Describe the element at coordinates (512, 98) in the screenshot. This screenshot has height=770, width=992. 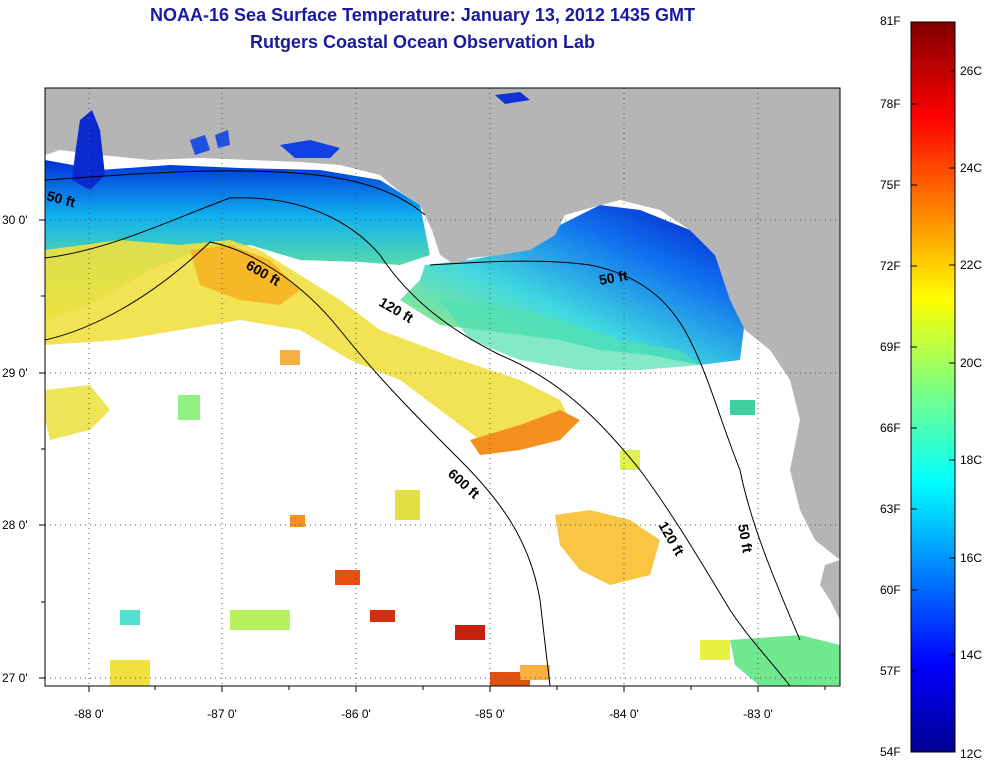
I see `bay-lake` at that location.